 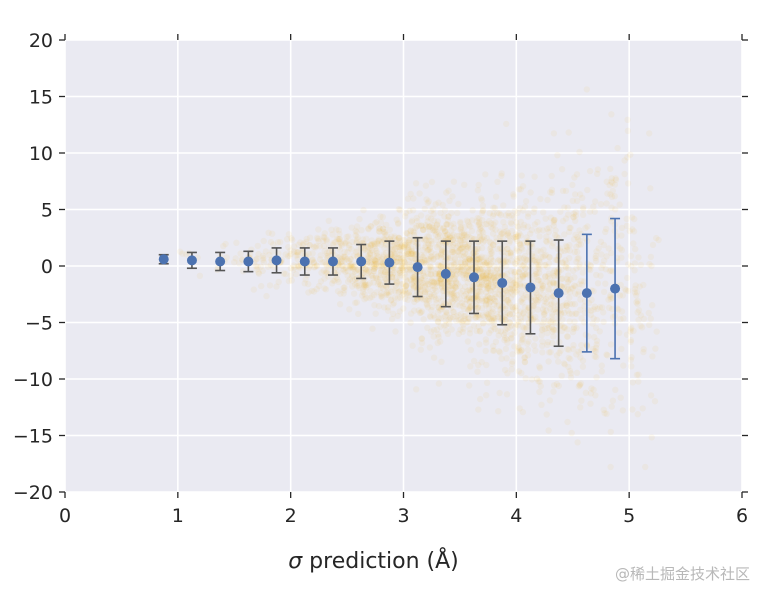 I want to click on y-tick-label: 5, so click(x=47, y=211).